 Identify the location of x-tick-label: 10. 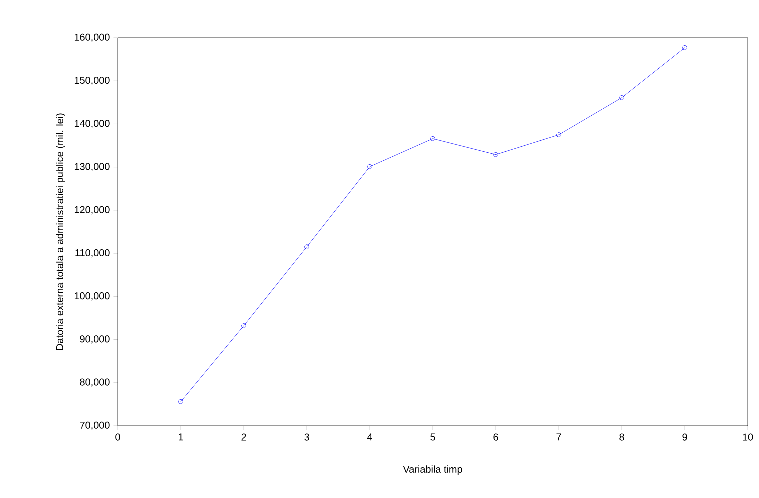
(748, 437).